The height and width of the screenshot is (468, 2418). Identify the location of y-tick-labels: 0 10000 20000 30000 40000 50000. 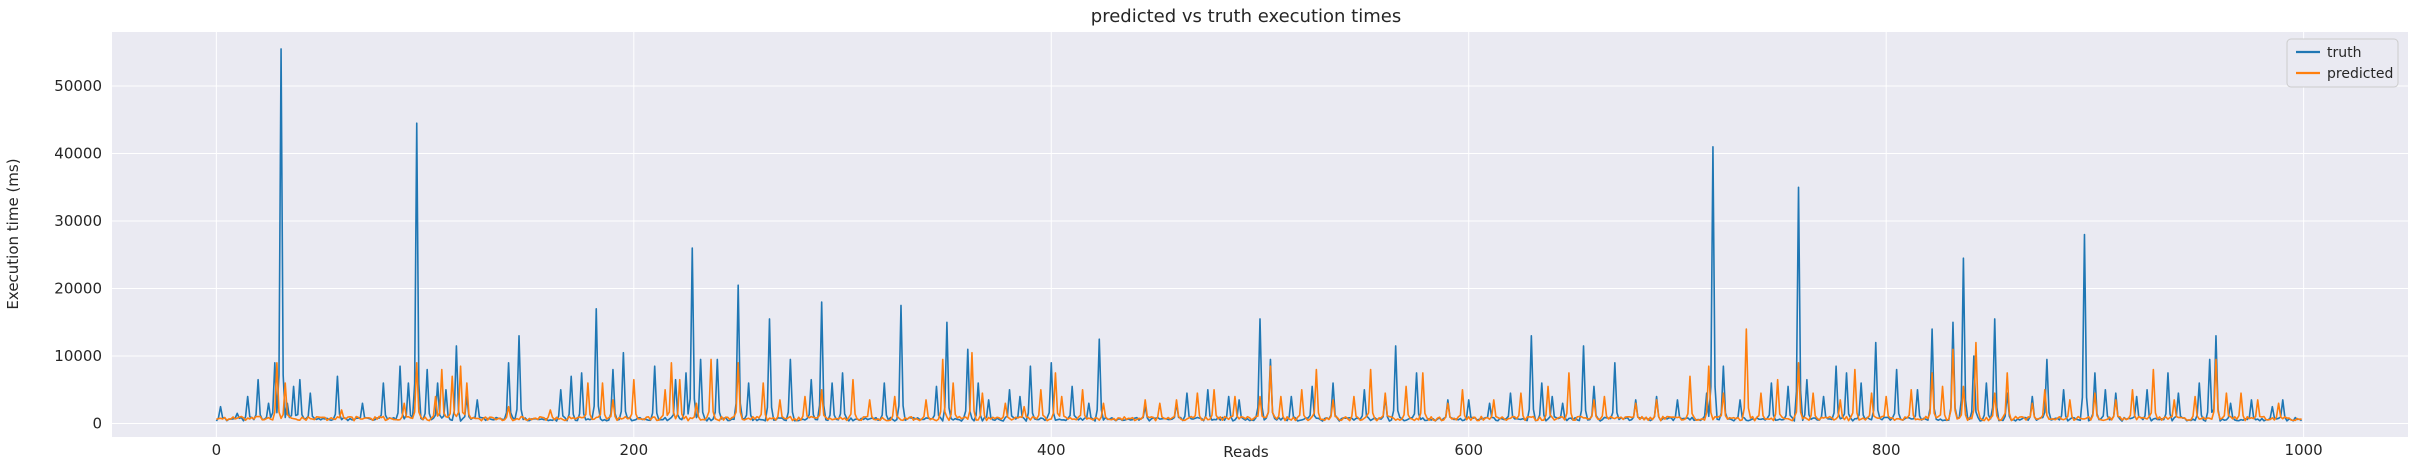
(78, 255).